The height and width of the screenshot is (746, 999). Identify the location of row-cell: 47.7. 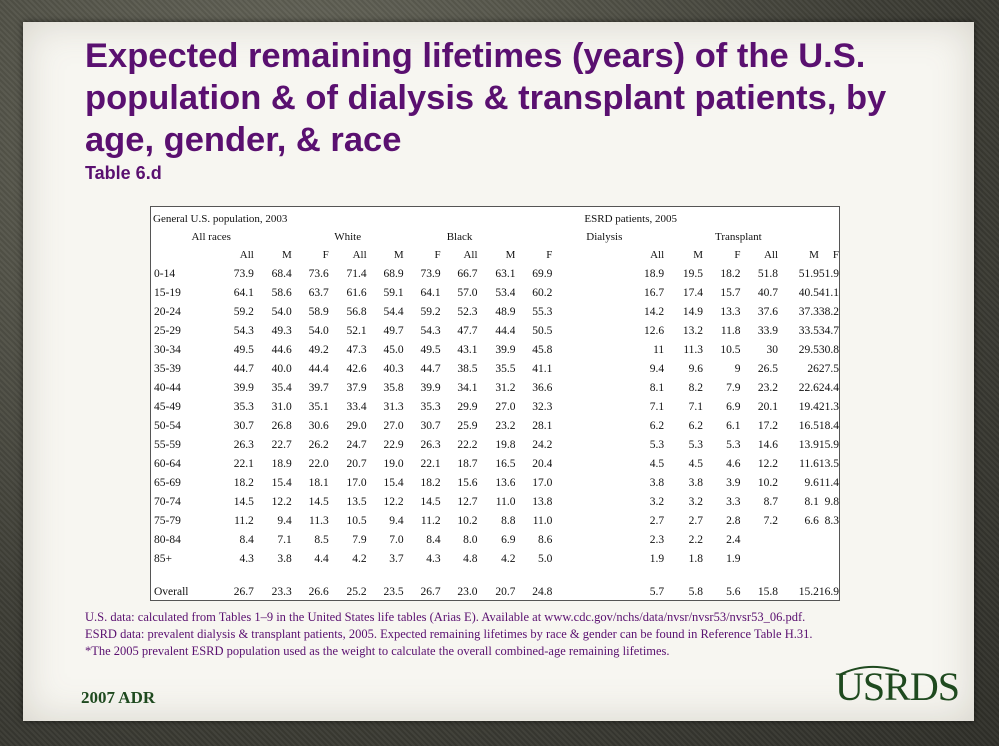
(467, 330).